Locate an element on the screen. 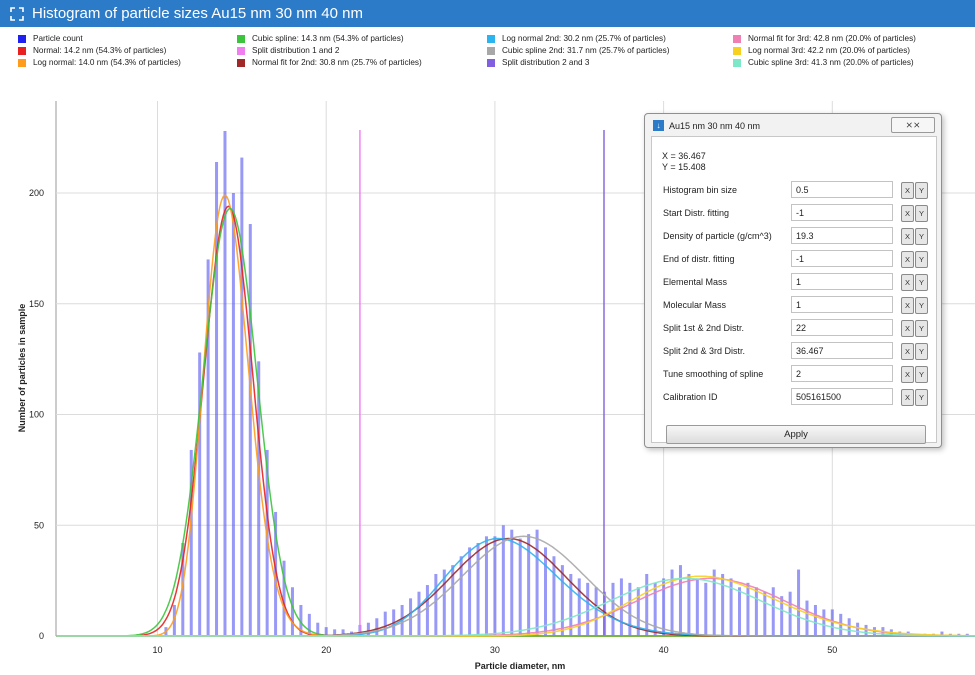 This screenshot has width=975, height=675. parameter-label: Split 2nd & 3rd Distr. is located at coordinates (704, 351).